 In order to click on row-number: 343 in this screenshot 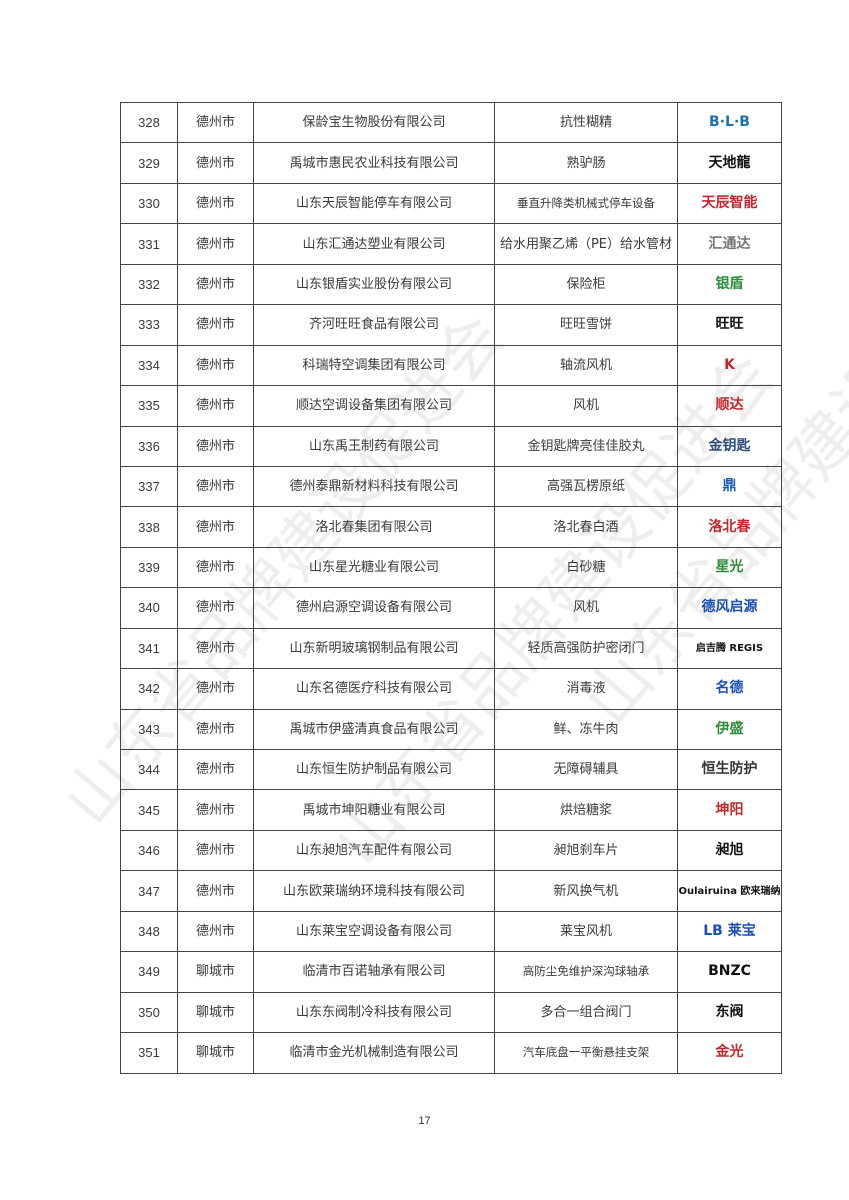, I will do `click(149, 729)`.